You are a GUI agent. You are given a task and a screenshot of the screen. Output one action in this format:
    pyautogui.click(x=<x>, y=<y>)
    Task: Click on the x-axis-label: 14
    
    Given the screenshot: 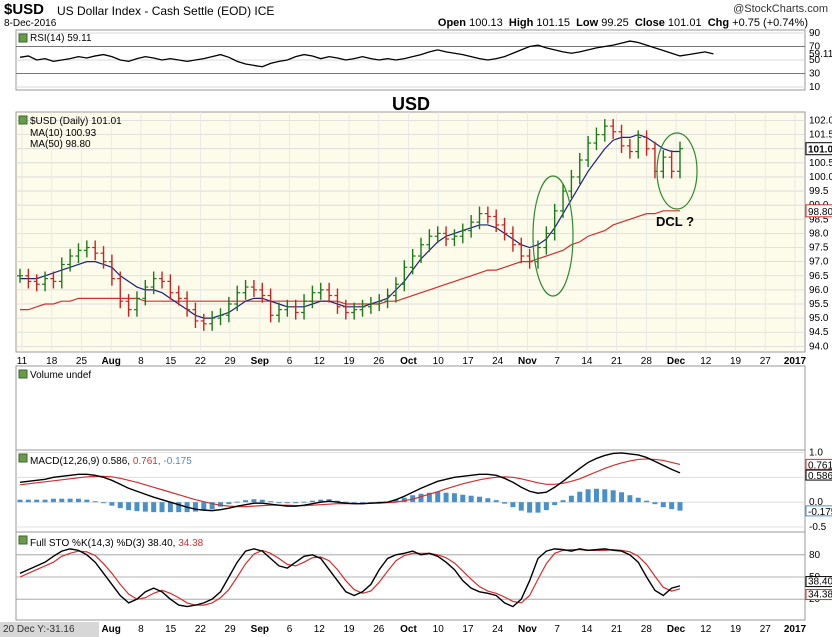 What is the action you would take?
    pyautogui.click(x=587, y=361)
    